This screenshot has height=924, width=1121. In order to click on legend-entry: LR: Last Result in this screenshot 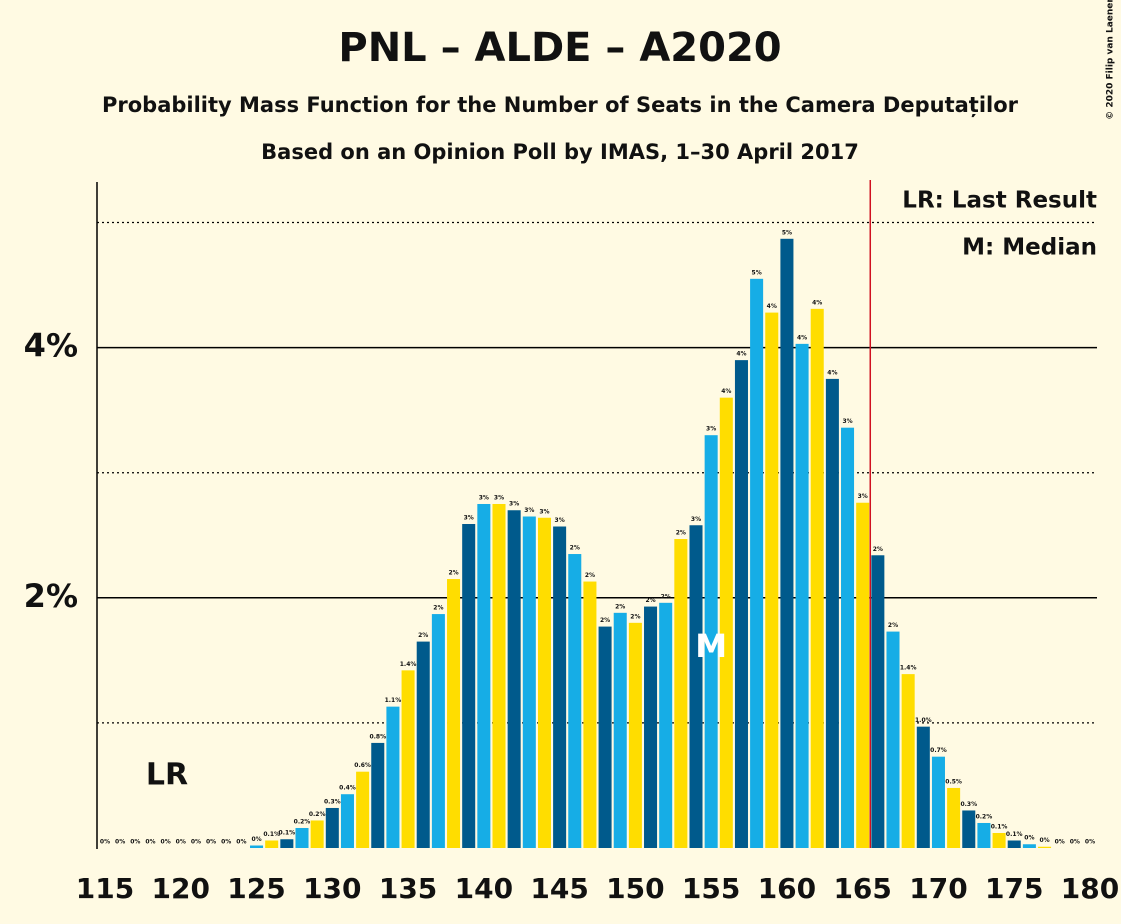, I will do `click(999, 201)`.